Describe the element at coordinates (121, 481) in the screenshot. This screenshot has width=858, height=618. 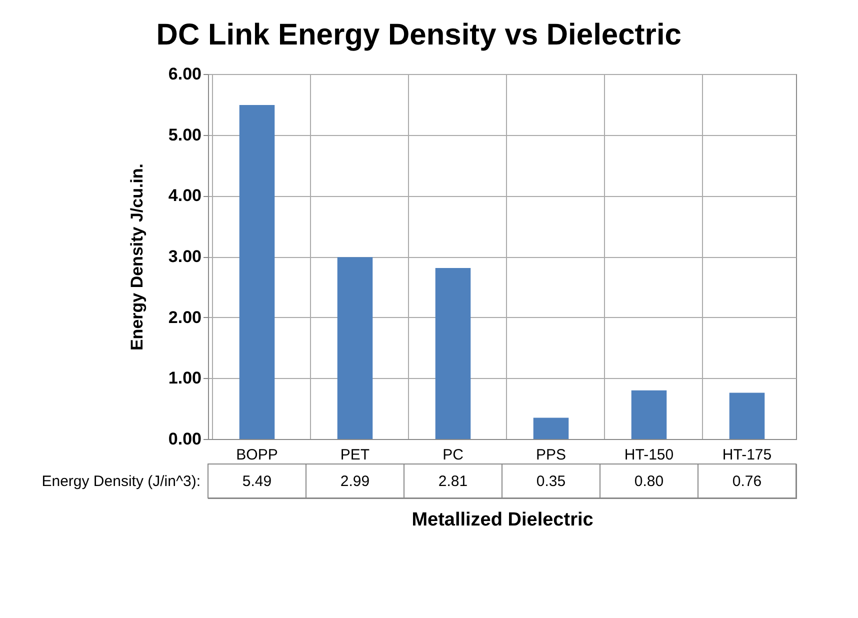
I see `text: Energy Density (J/in^3):` at that location.